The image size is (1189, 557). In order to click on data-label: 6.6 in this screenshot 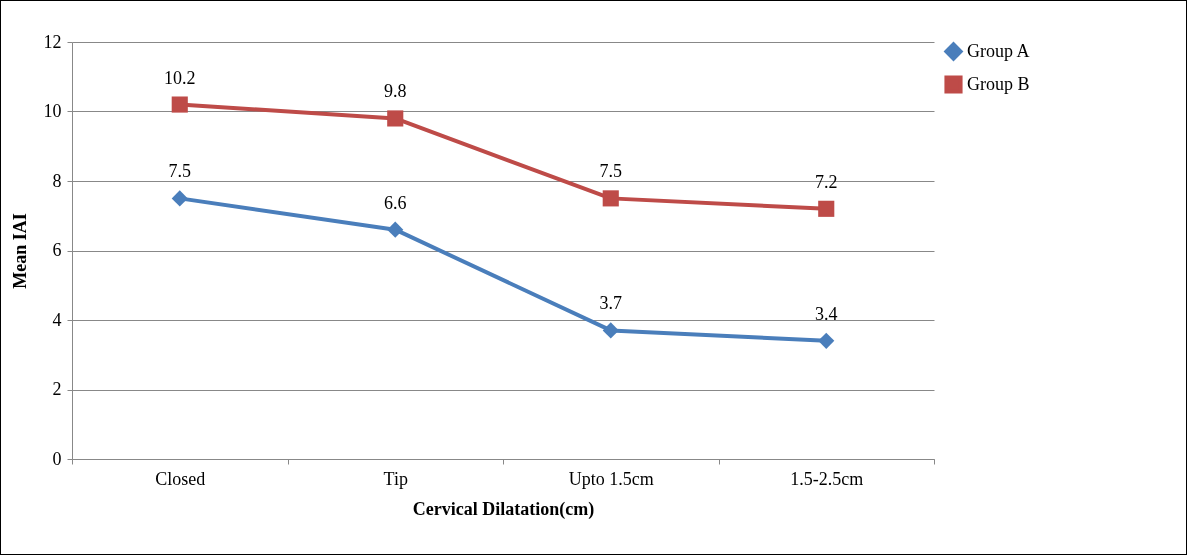, I will do `click(395, 202)`.